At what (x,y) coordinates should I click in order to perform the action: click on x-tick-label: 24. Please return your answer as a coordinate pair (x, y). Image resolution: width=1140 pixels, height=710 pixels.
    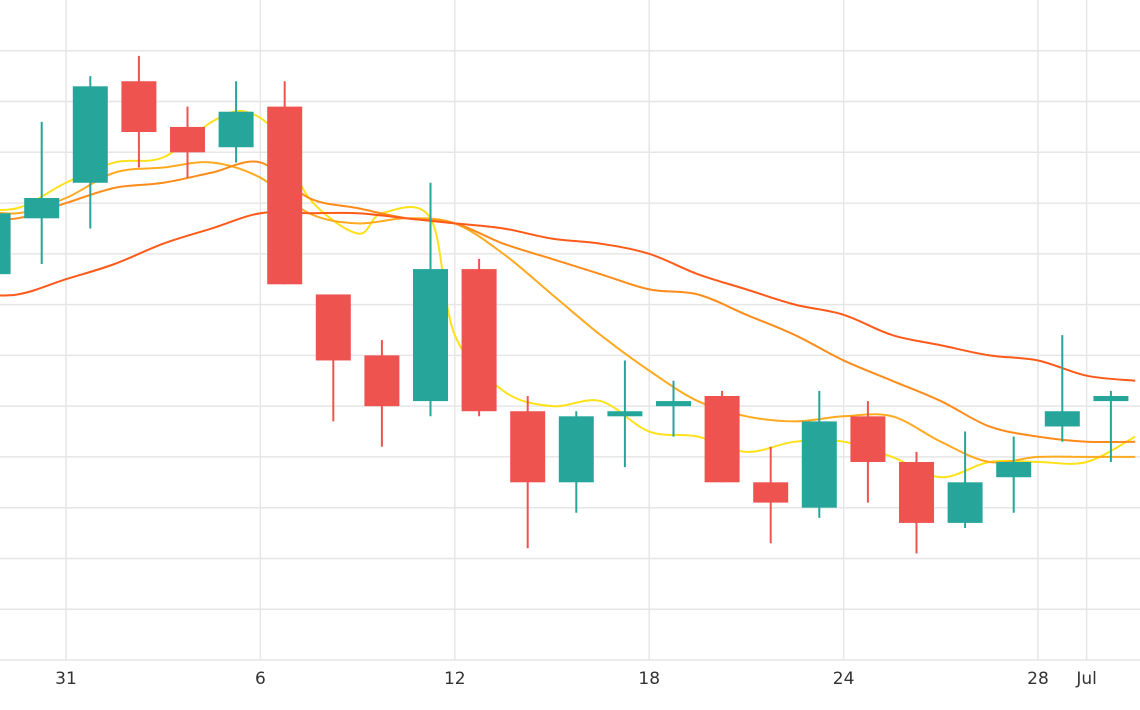
    Looking at the image, I should click on (844, 679).